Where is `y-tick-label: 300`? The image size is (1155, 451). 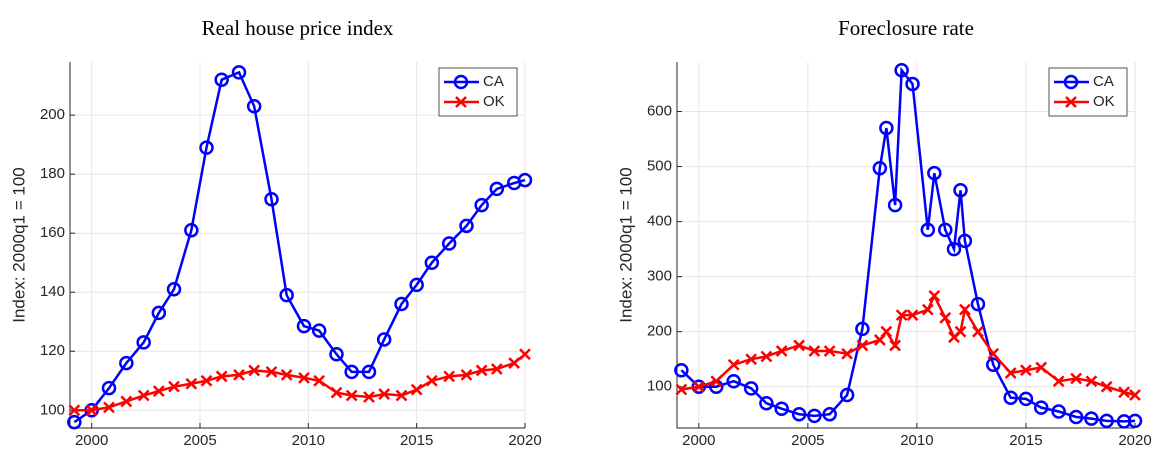 y-tick-label: 300 is located at coordinates (659, 276).